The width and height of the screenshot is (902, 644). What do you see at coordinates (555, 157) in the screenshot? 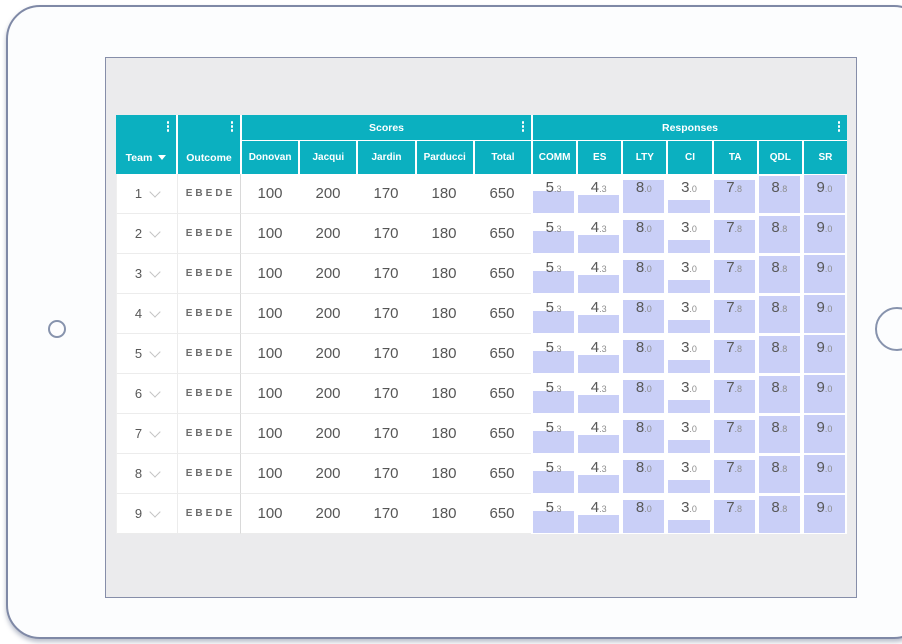
I see `column-header-comm: COMM` at bounding box center [555, 157].